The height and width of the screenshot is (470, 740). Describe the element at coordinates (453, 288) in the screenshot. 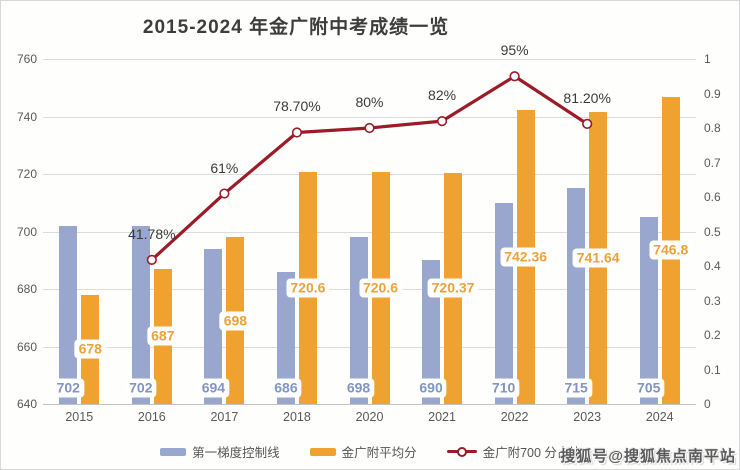

I see `average-score-value-label: 720.37` at that location.